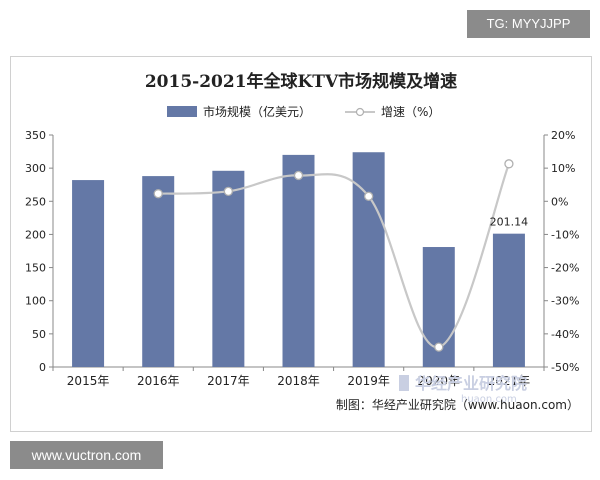 This screenshot has width=600, height=480. I want to click on right-tick-label: -40%, so click(565, 334).